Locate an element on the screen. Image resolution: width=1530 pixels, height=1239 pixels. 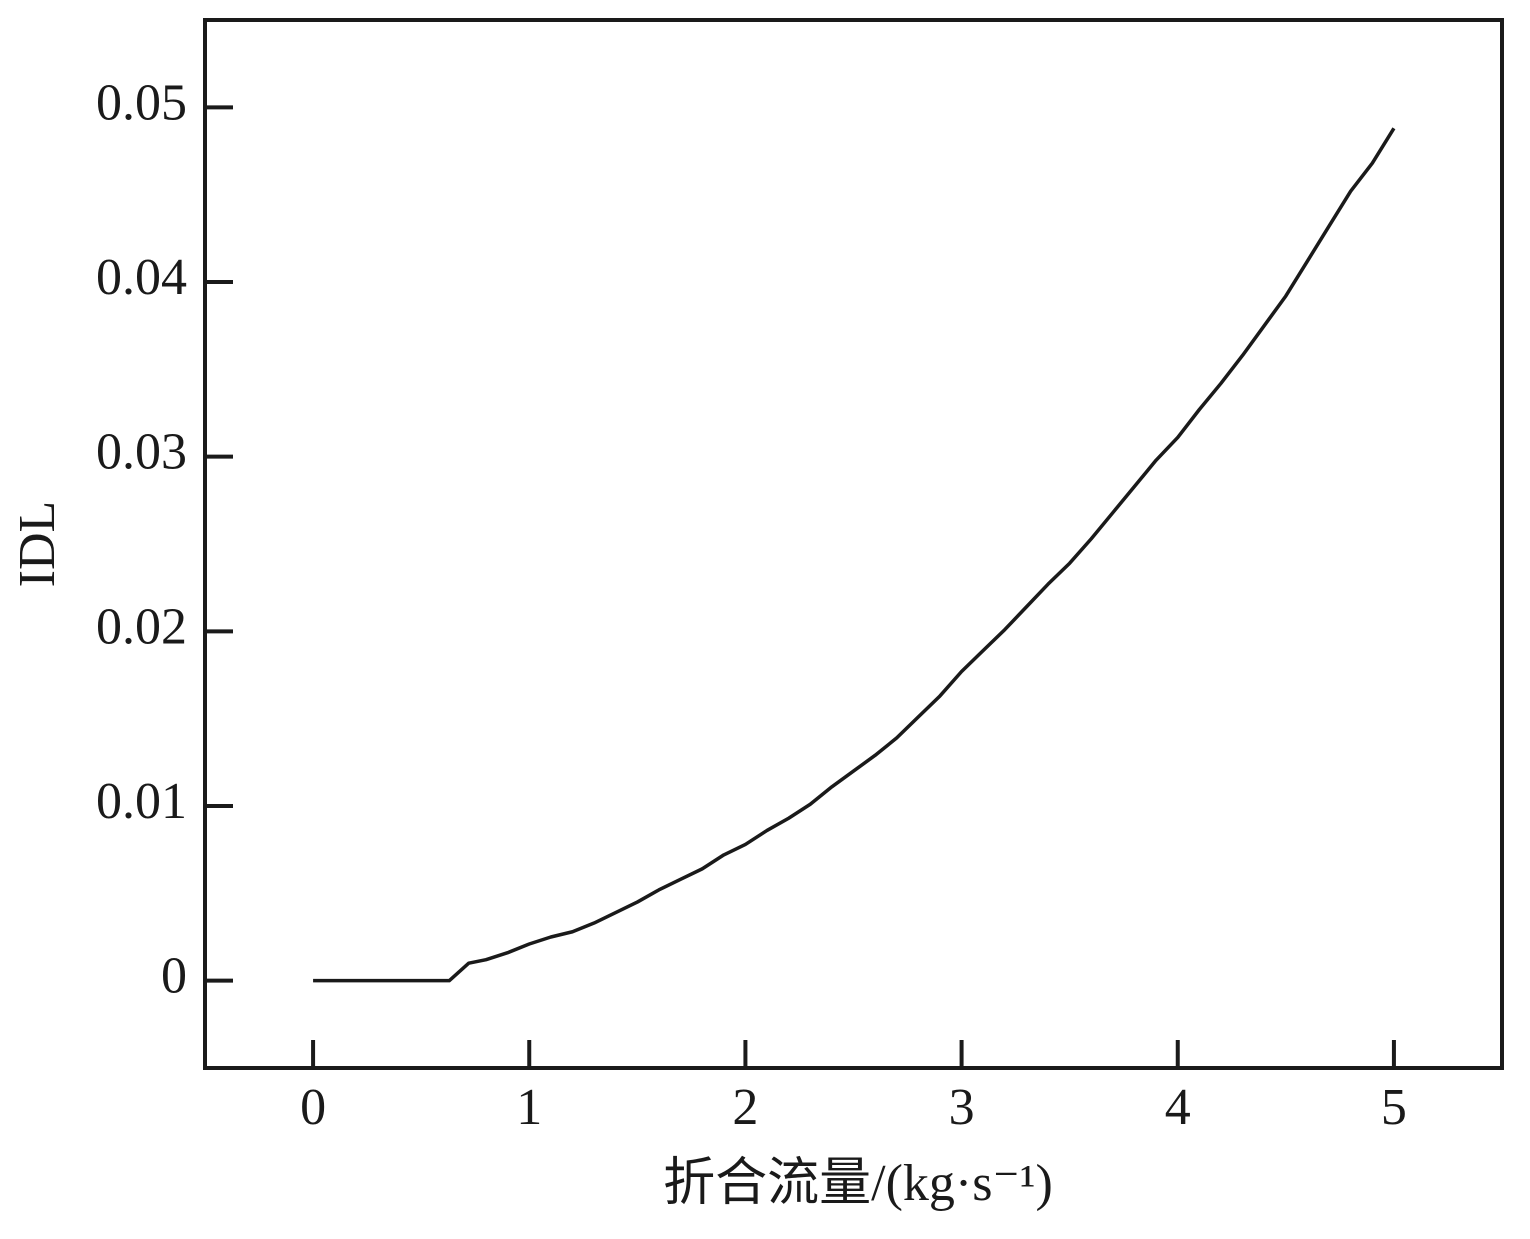
x-tick-label: 1 is located at coordinates (529, 1107).